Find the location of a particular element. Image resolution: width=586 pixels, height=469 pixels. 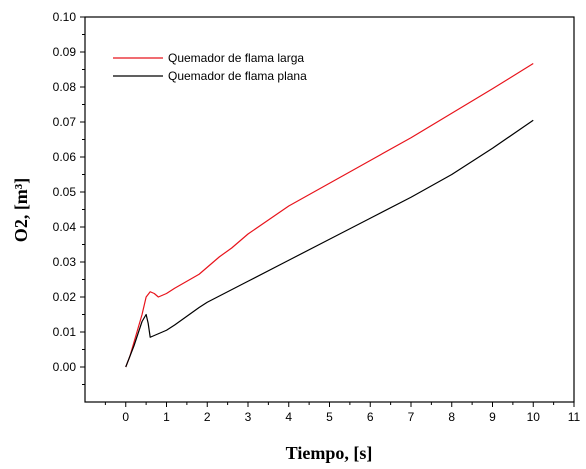

x-axis-title: Tiempo, [s] is located at coordinates (329, 453).